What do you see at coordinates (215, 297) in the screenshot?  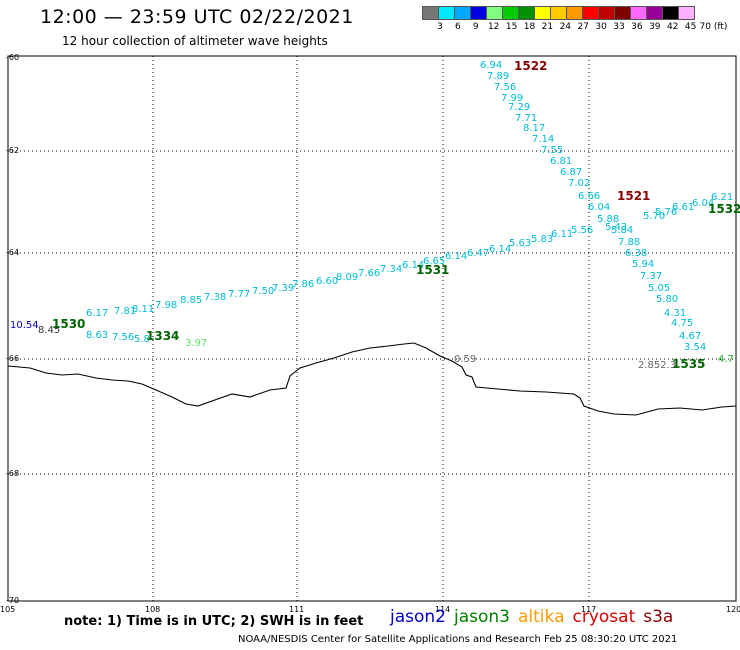 I see `swh-value: 7.38` at bounding box center [215, 297].